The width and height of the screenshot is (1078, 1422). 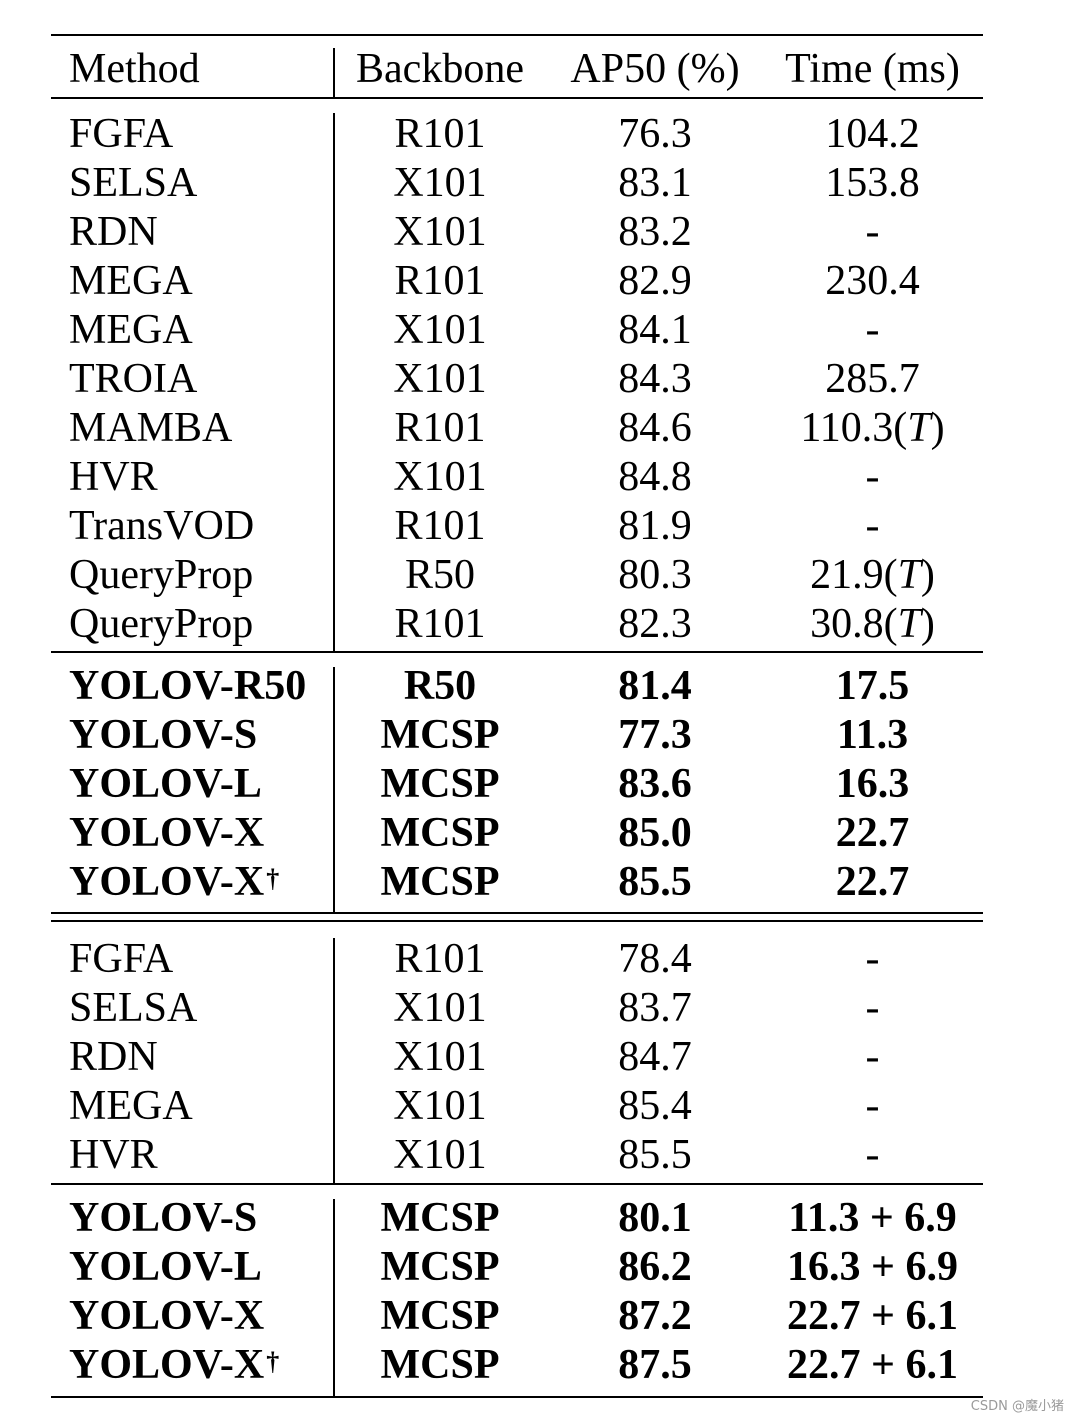 What do you see at coordinates (655, 428) in the screenshot?
I see `cell-ap50: 84.6` at bounding box center [655, 428].